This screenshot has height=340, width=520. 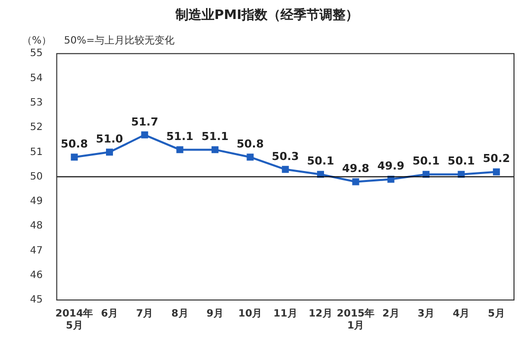 What do you see at coordinates (36, 102) in the screenshot?
I see `y-tick-label: 53` at bounding box center [36, 102].